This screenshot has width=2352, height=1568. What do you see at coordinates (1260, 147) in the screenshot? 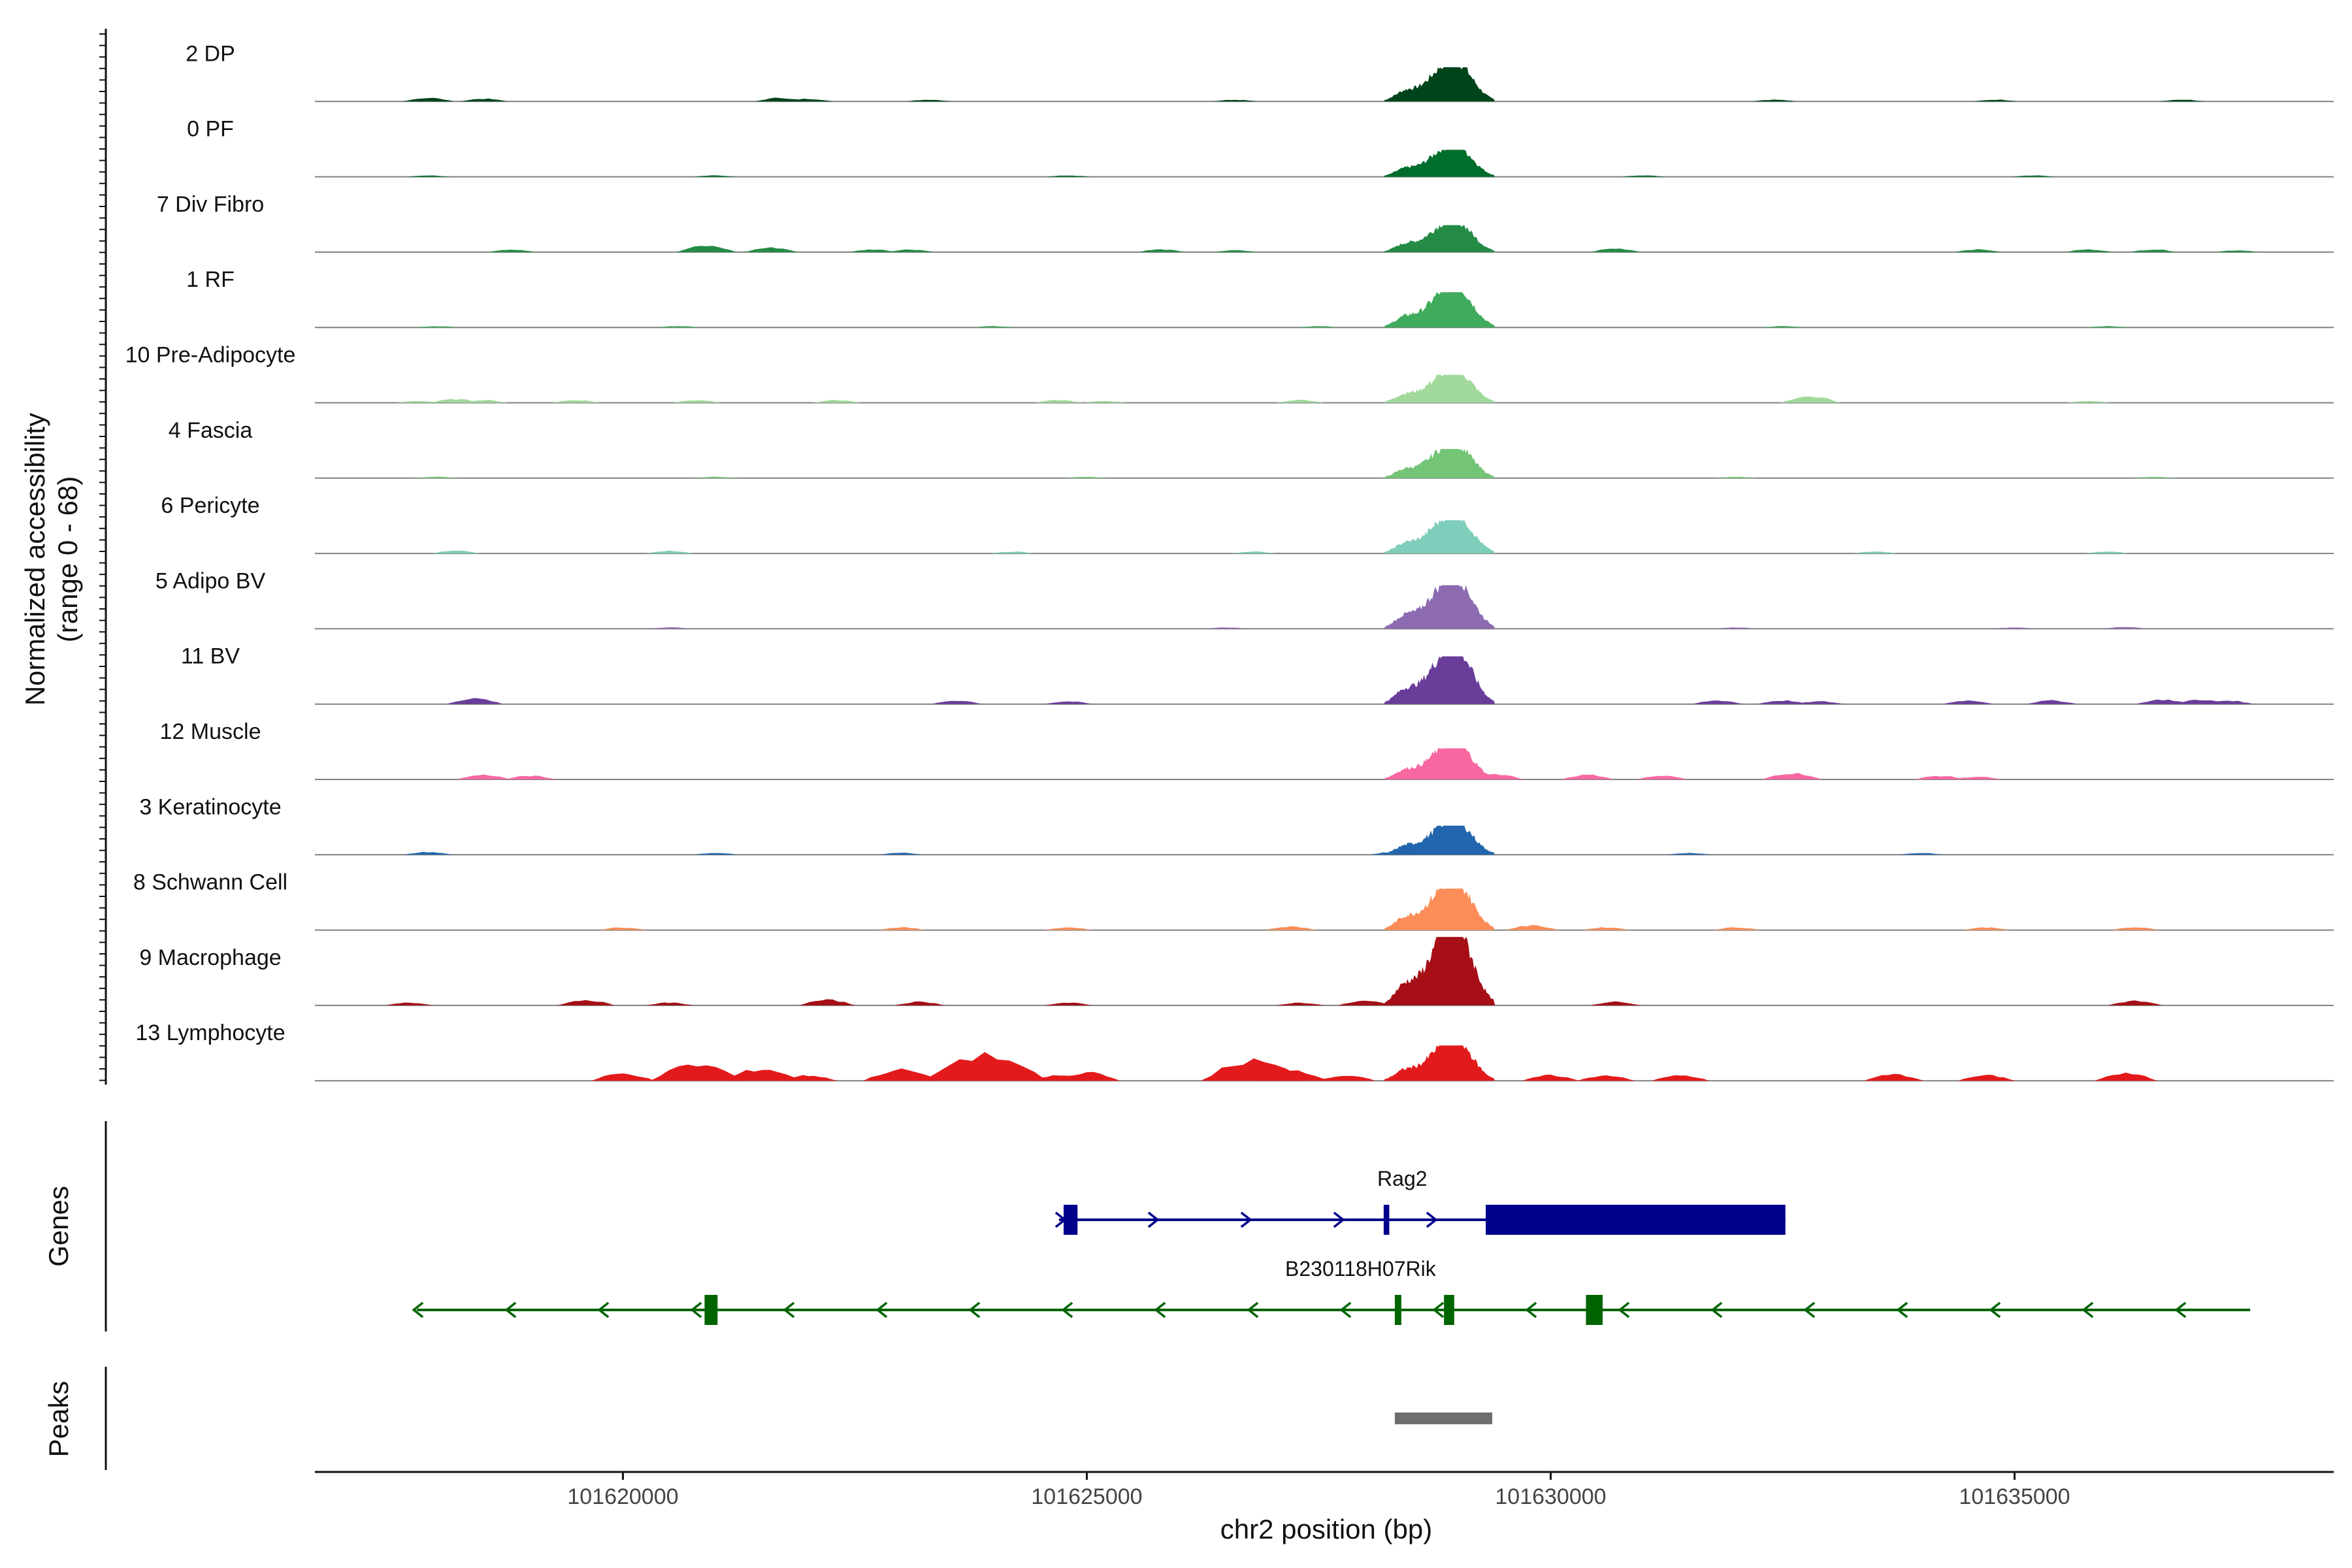
I see `track-0-pf: 0 PF` at bounding box center [1260, 147].